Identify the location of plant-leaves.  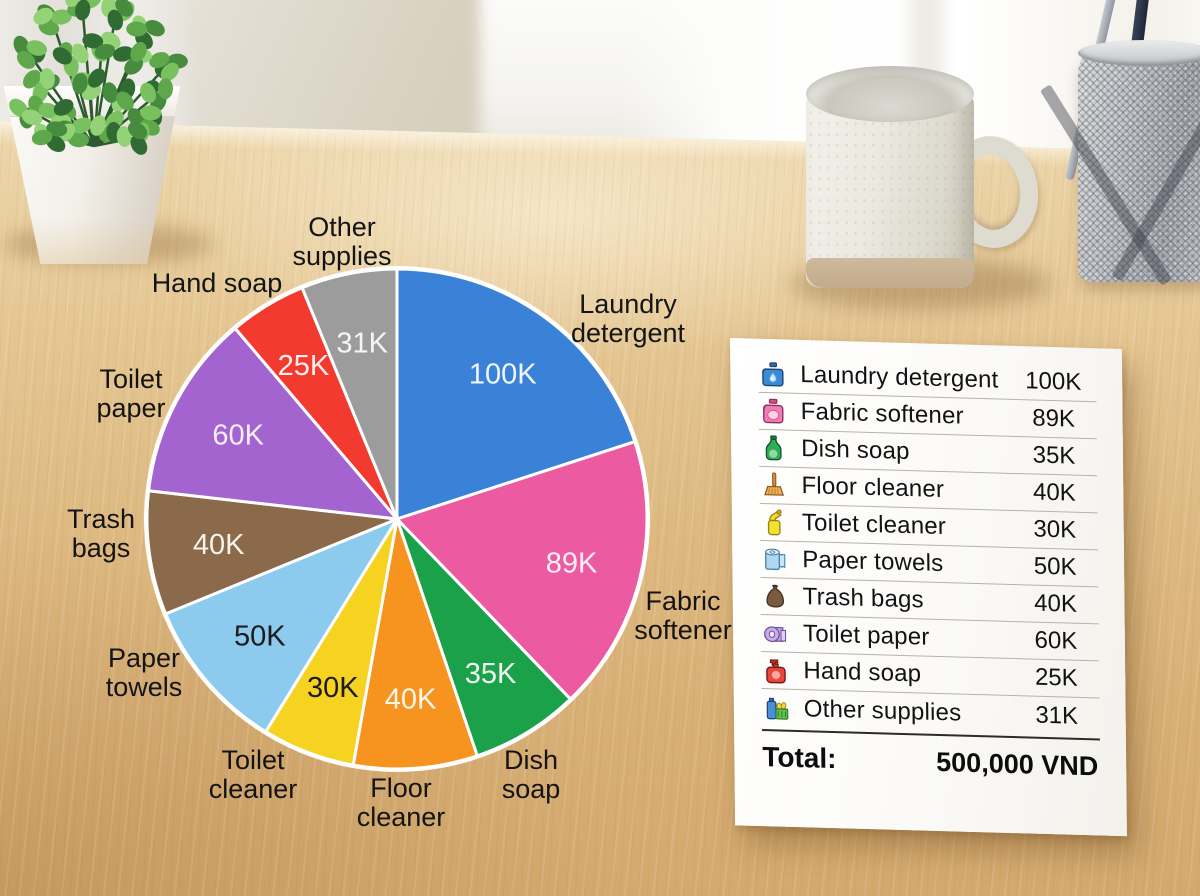
(98, 77).